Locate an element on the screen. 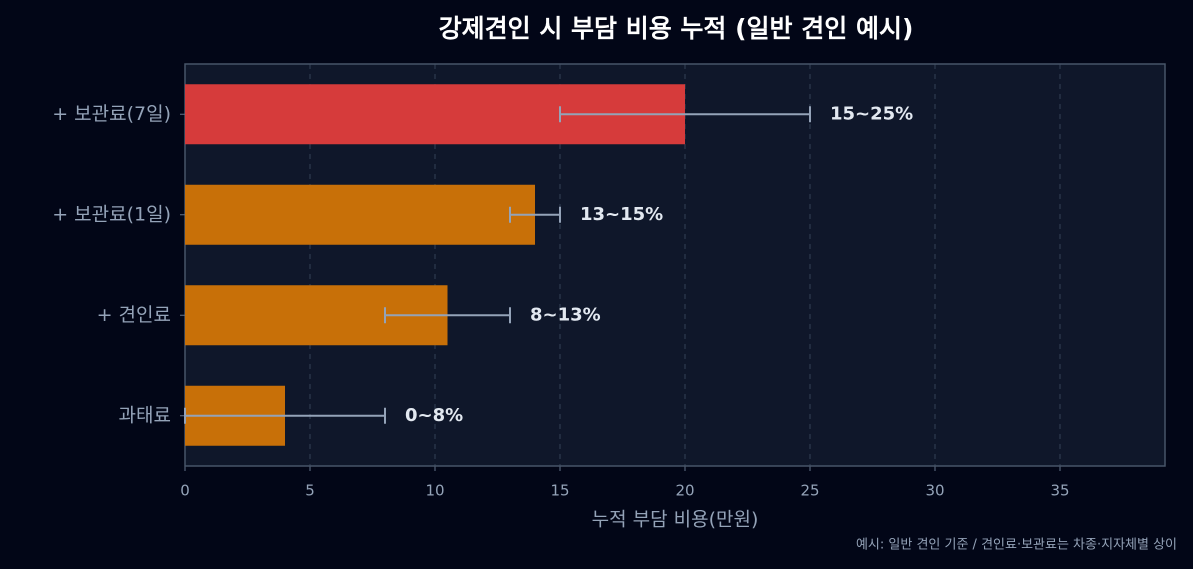 This screenshot has height=569, width=1193. x-tick-label: 20 is located at coordinates (684, 491).